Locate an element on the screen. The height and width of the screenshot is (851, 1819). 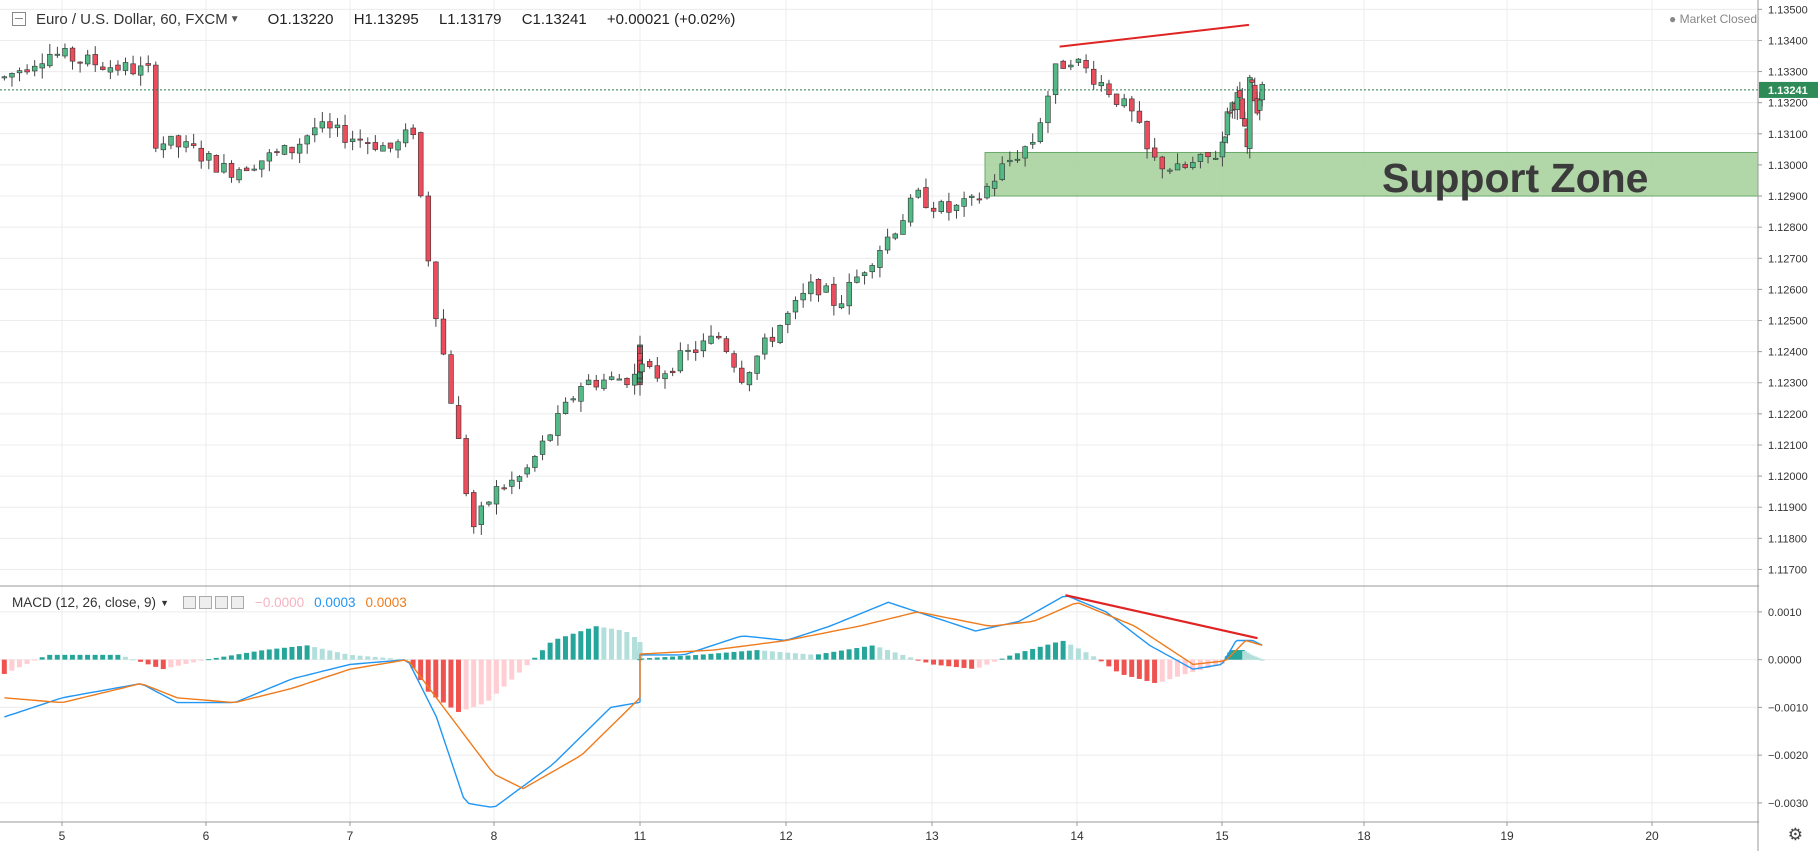
support-zone-label: Support Zone is located at coordinates (1515, 178).